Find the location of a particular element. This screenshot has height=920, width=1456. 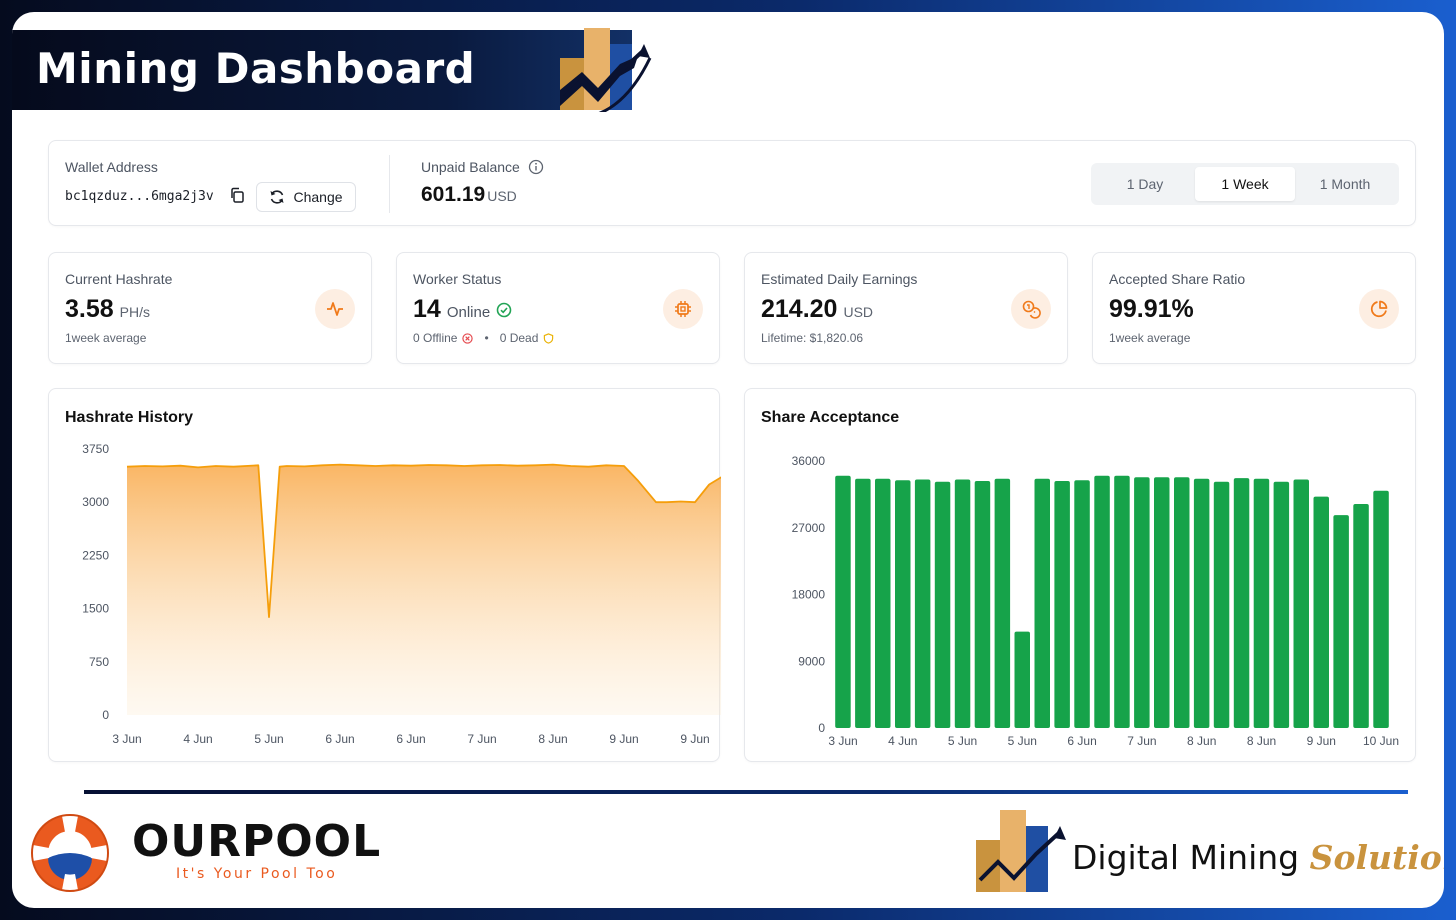

share-y-tick: 18000 is located at coordinates (809, 595).